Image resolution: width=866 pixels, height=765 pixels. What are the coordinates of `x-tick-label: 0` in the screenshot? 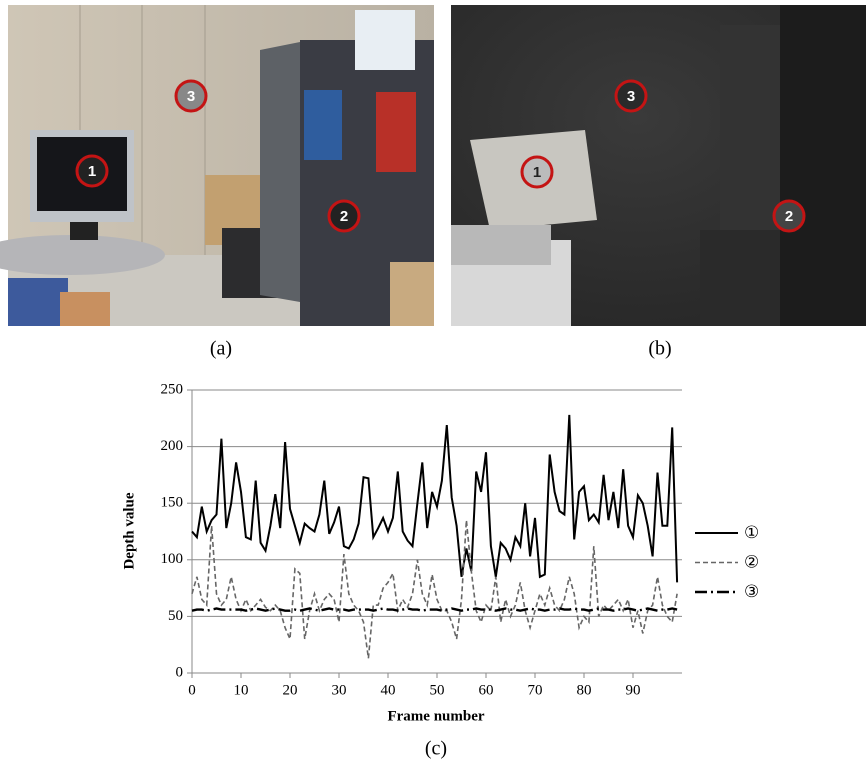 It's located at (192, 690).